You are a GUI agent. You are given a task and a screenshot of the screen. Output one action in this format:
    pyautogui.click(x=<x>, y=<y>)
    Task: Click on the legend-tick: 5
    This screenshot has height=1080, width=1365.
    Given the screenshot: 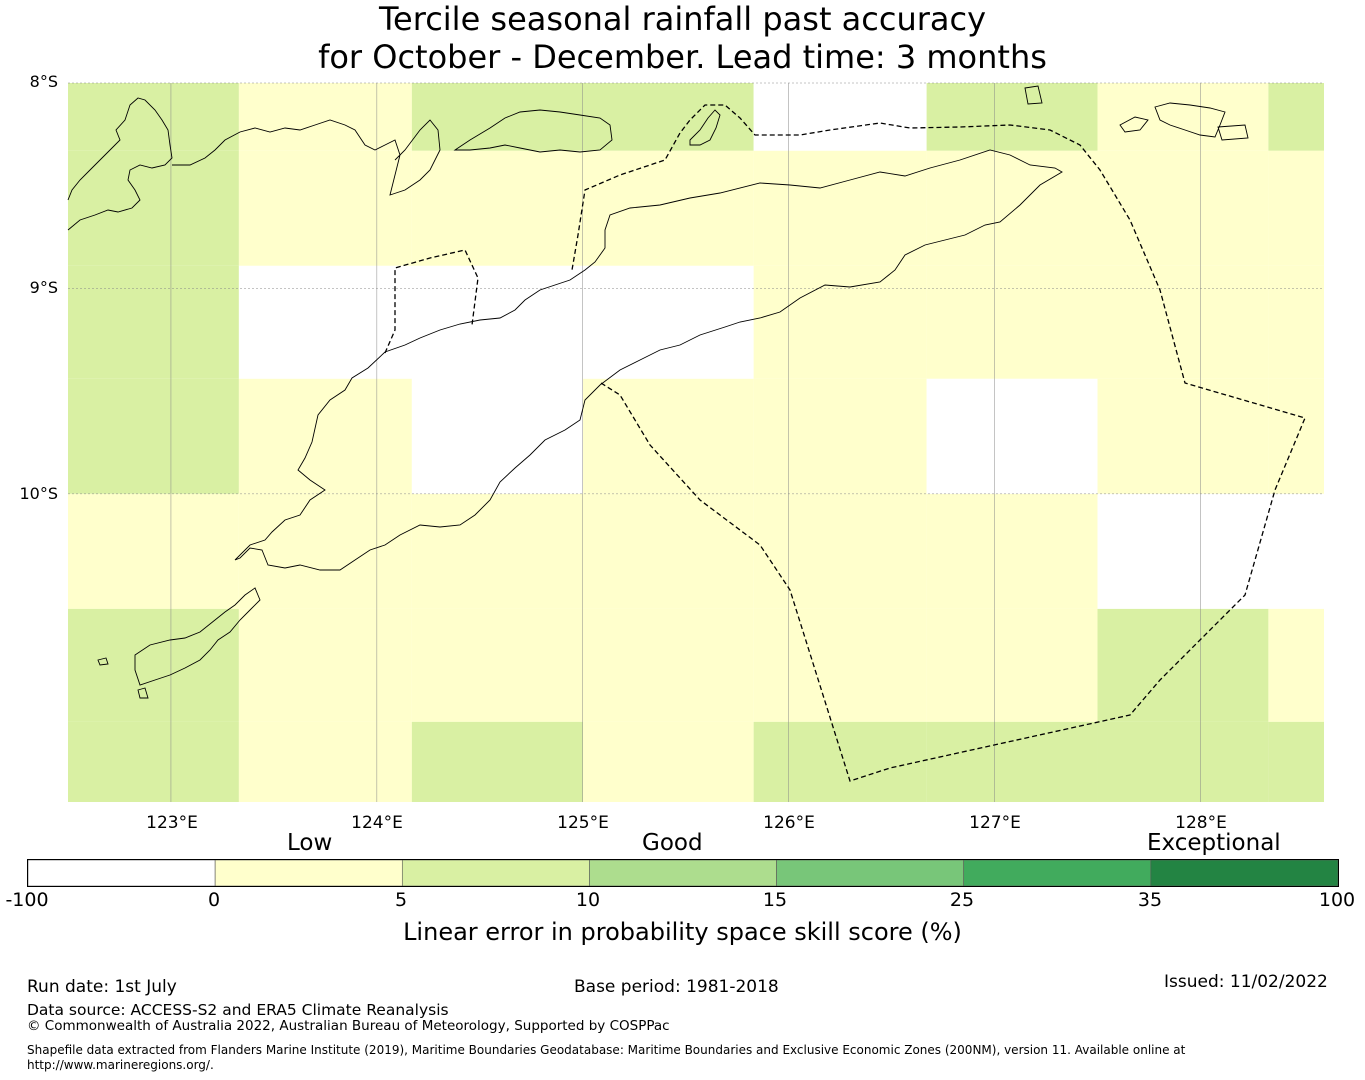 What is the action you would take?
    pyautogui.click(x=401, y=900)
    